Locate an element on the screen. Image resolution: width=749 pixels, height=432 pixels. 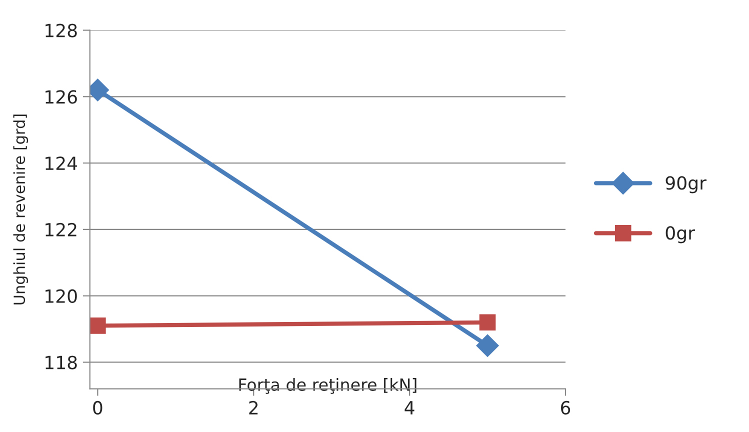
x-tick-label: 0 is located at coordinates (97, 407).